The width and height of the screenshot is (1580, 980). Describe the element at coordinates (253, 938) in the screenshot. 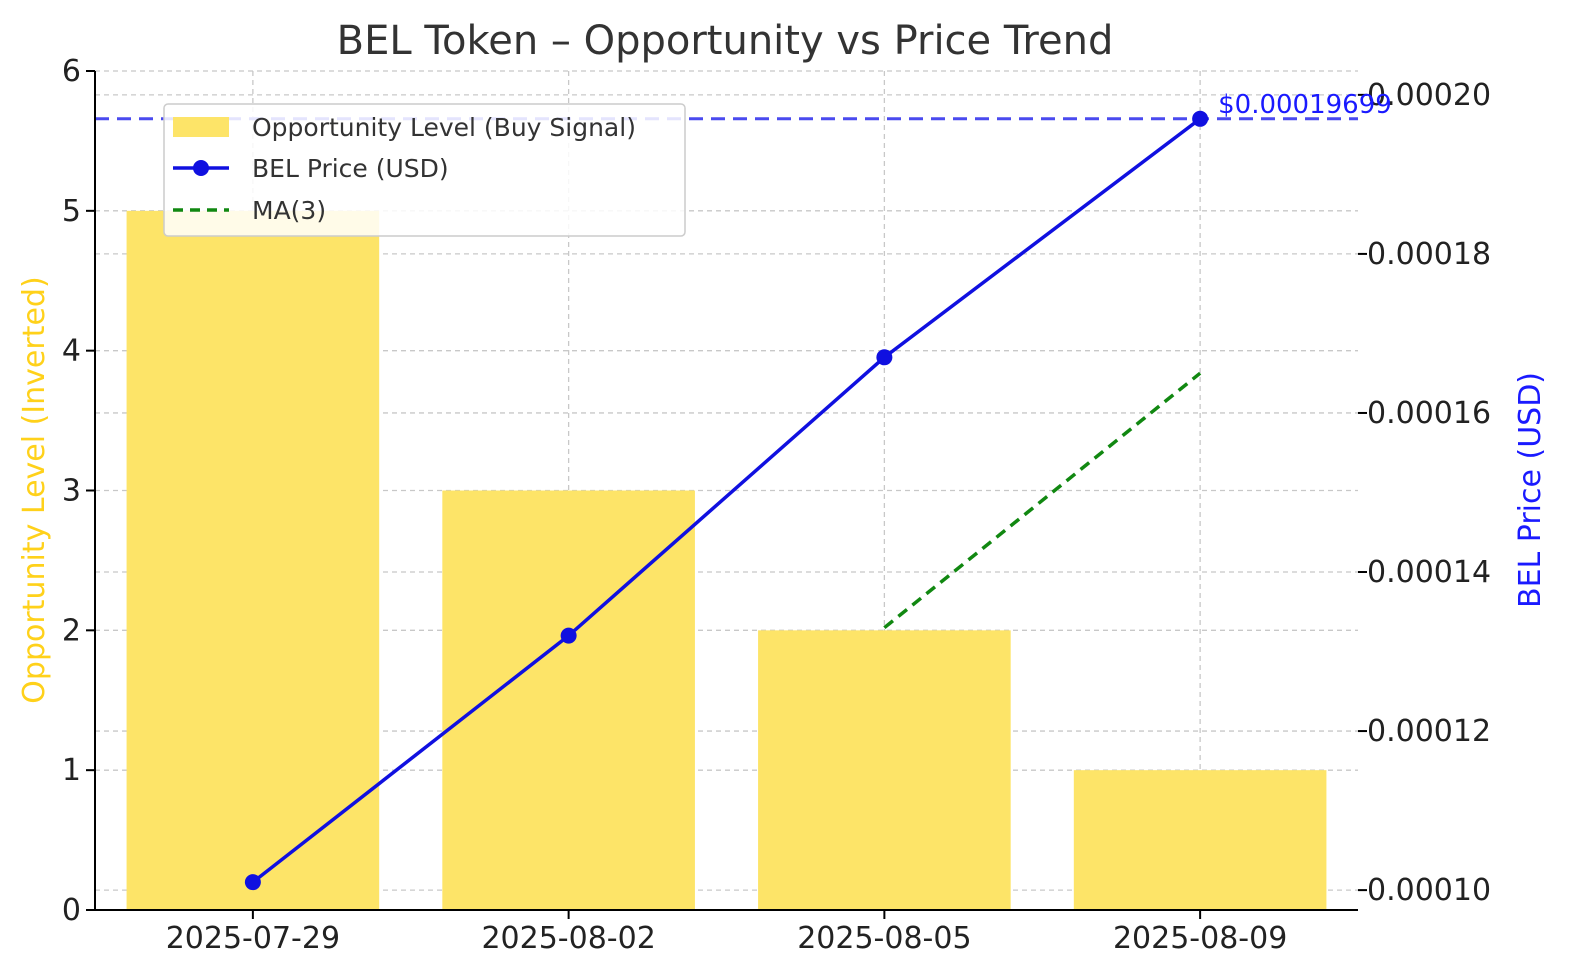

I see `x-tick-label: 2025-07-29` at that location.